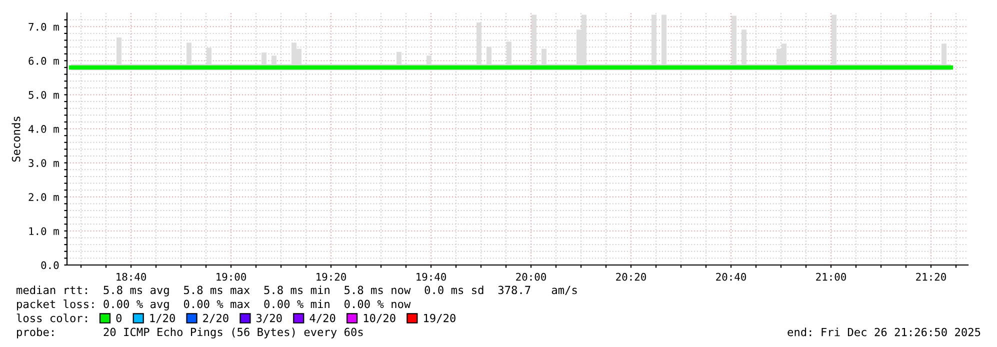 The height and width of the screenshot is (347, 997). What do you see at coordinates (296, 291) in the screenshot?
I see `text: median rtt: 5.8 ms avg 5.8 ms max 5.8 ms min 5.8 ms now 0.0 ms sd 378.7 am/s` at bounding box center [296, 291].